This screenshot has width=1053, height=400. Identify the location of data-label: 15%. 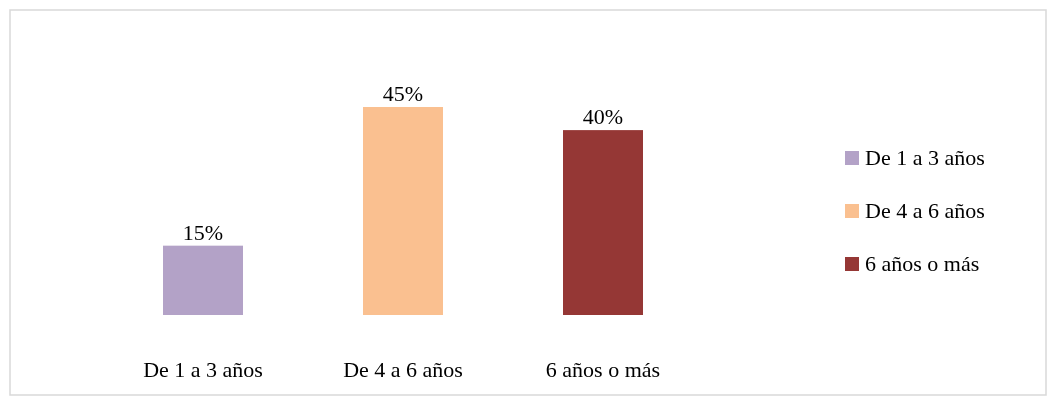
(203, 232).